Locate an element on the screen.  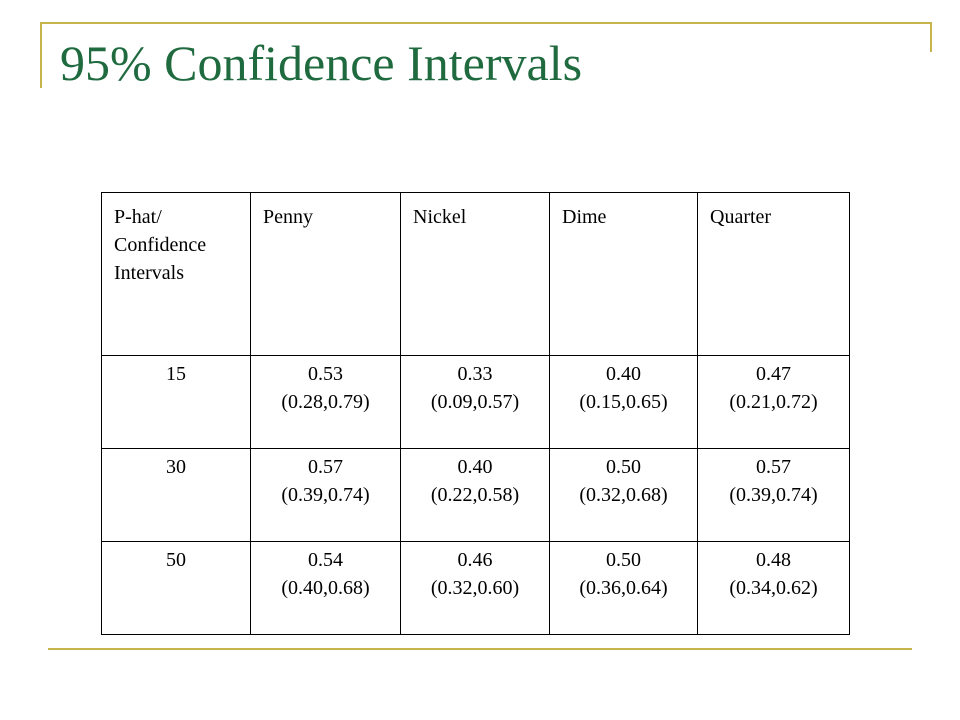
interval-value: (0.09,0.57) is located at coordinates (475, 402).